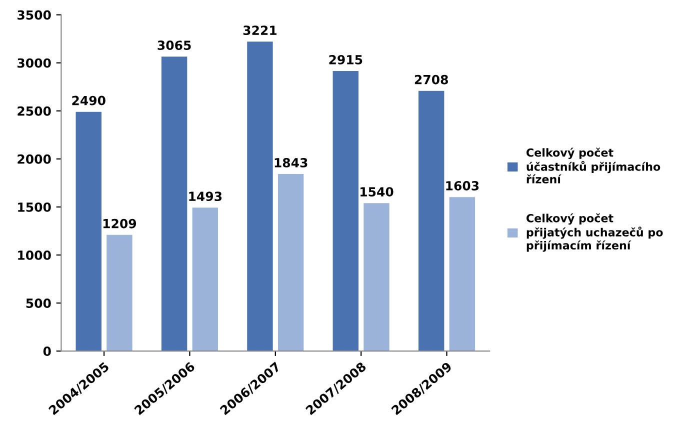 The image size is (680, 423). What do you see at coordinates (34, 207) in the screenshot?
I see `y-tick-label: 1500` at bounding box center [34, 207].